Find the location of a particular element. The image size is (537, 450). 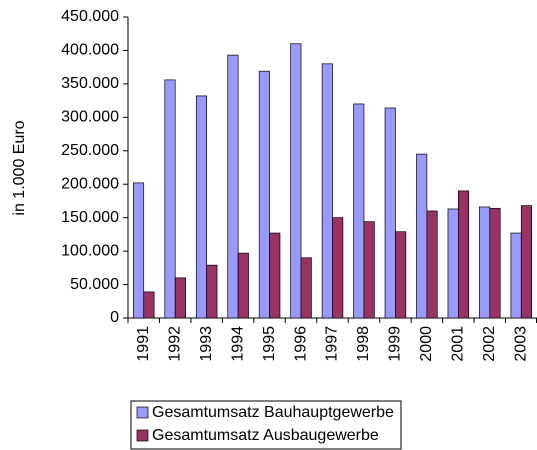

y-tick-label: 350.000 is located at coordinates (90, 83).